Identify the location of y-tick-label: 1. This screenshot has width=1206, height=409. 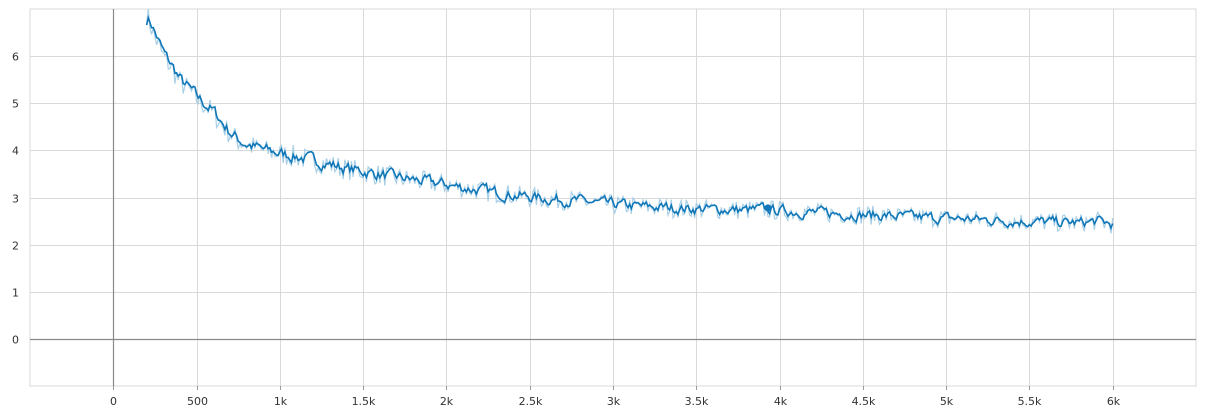
(15, 293).